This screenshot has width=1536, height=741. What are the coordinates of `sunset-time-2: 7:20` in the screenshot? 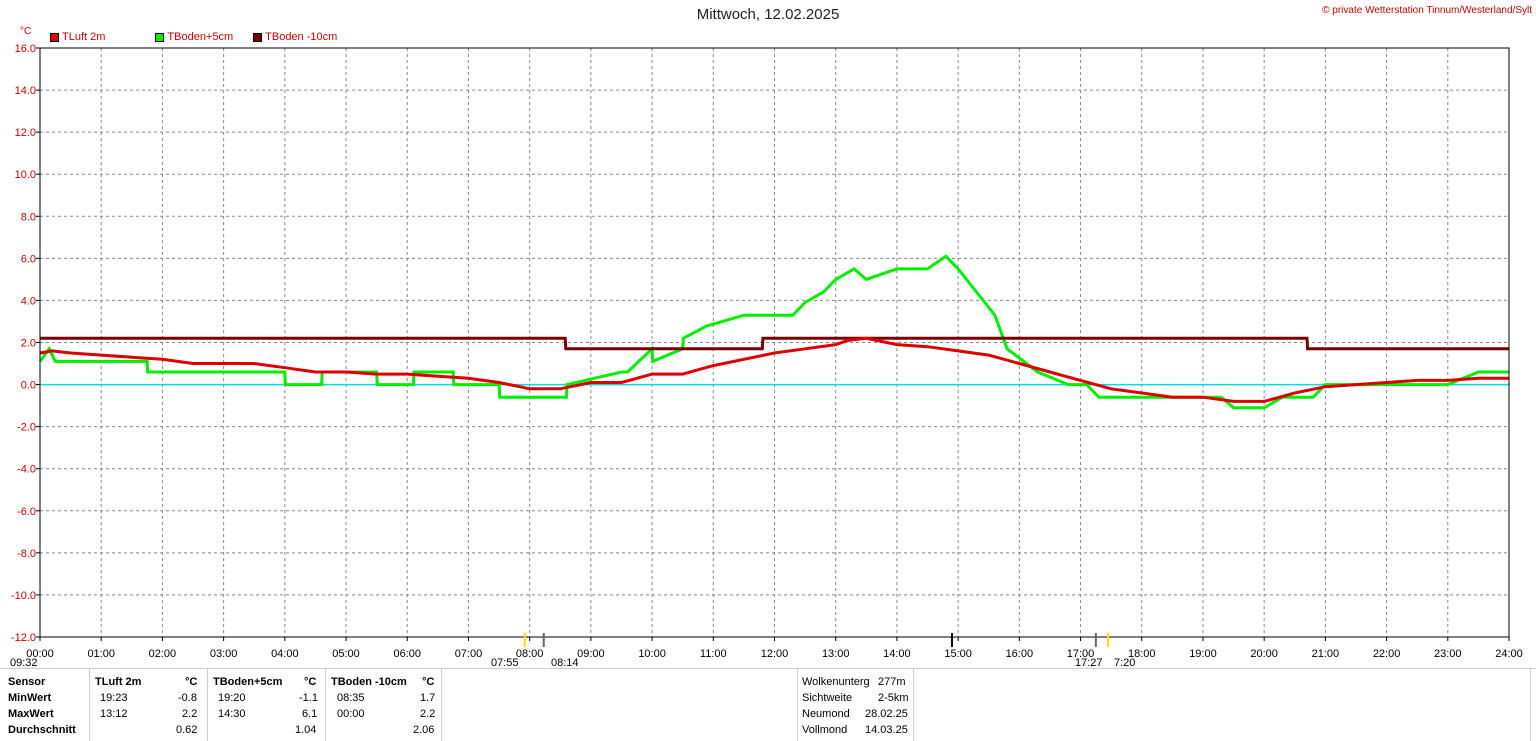 It's located at (1125, 663).